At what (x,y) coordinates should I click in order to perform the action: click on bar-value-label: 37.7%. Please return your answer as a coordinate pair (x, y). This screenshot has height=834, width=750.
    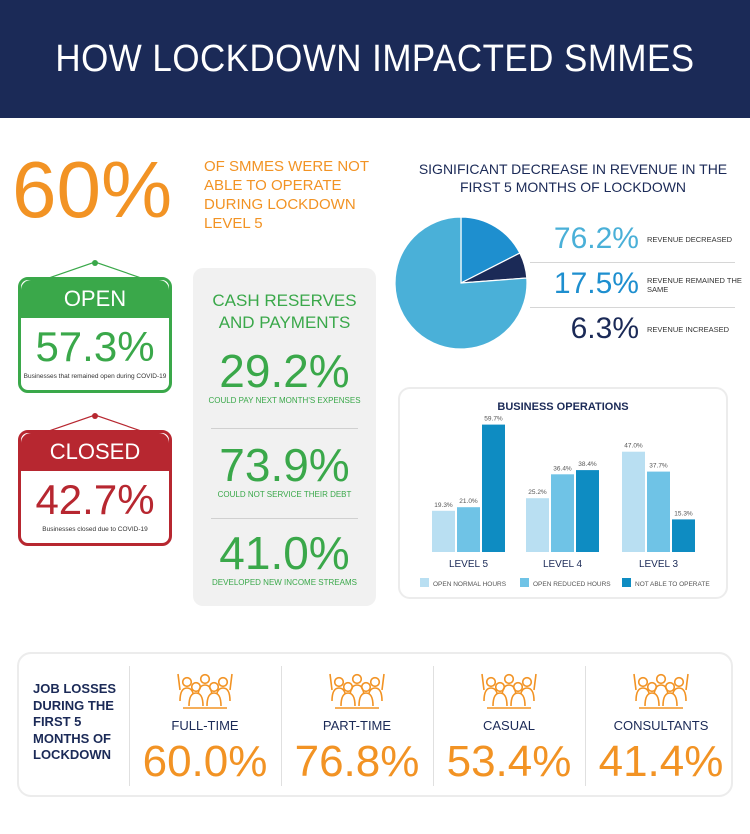
    Looking at the image, I should click on (658, 466).